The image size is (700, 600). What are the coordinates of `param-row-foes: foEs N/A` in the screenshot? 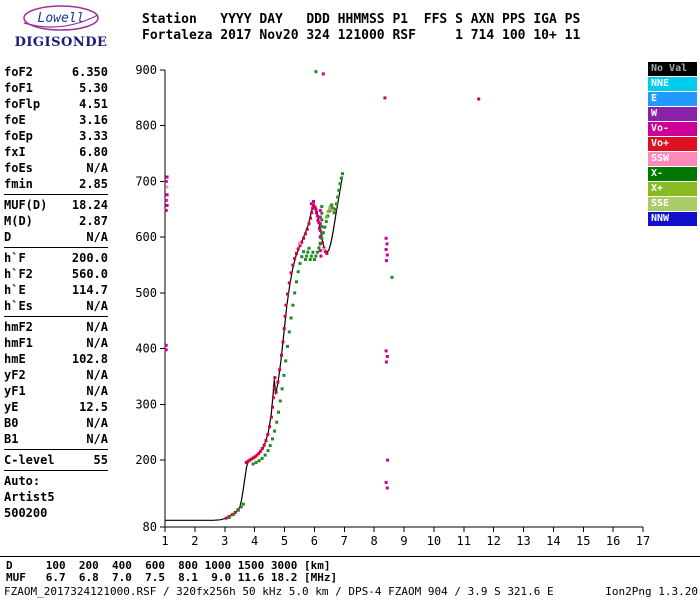 It's located at (56, 168).